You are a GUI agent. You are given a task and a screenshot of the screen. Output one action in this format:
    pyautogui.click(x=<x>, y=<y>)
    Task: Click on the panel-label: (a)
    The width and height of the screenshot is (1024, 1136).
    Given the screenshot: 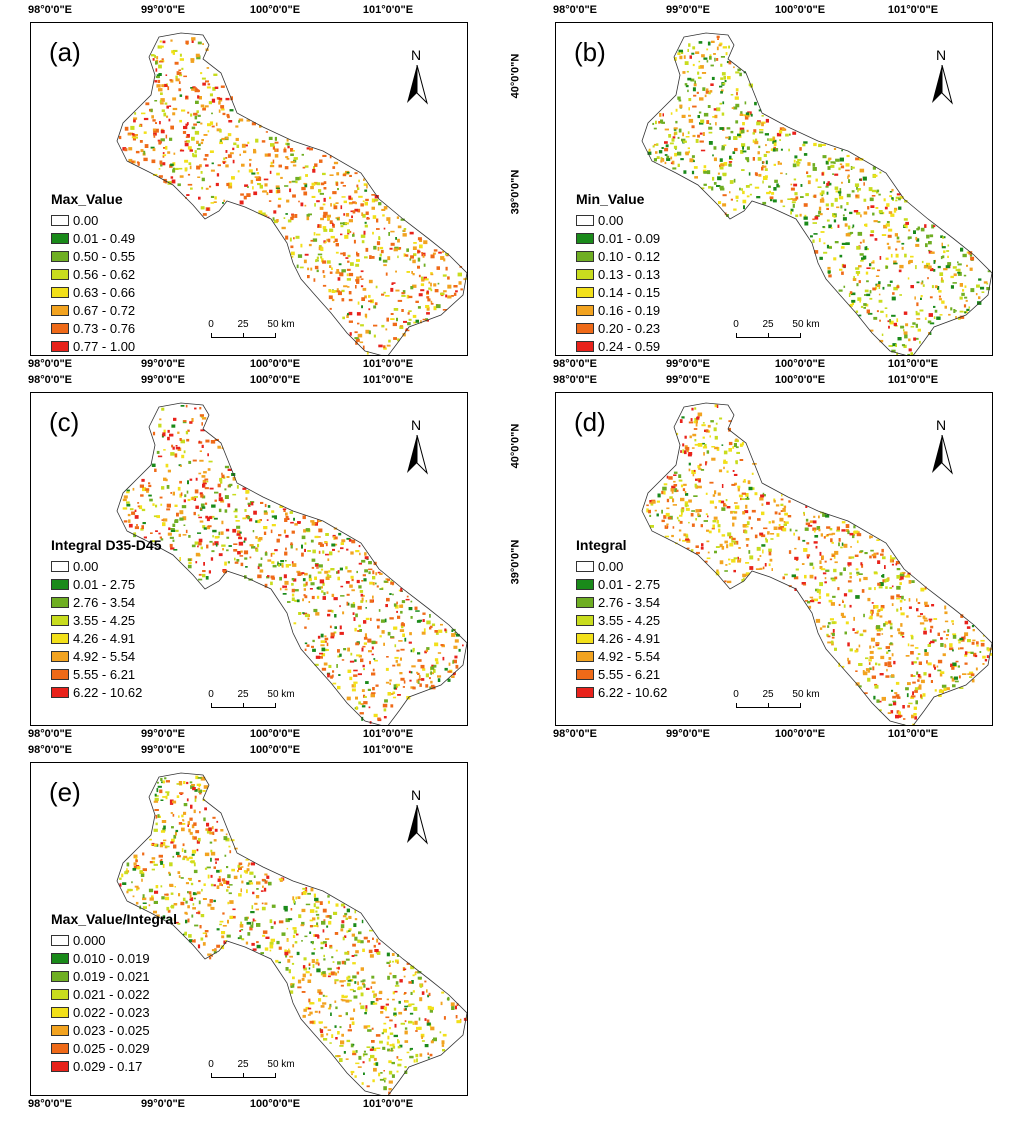 What is the action you would take?
    pyautogui.click(x=65, y=52)
    